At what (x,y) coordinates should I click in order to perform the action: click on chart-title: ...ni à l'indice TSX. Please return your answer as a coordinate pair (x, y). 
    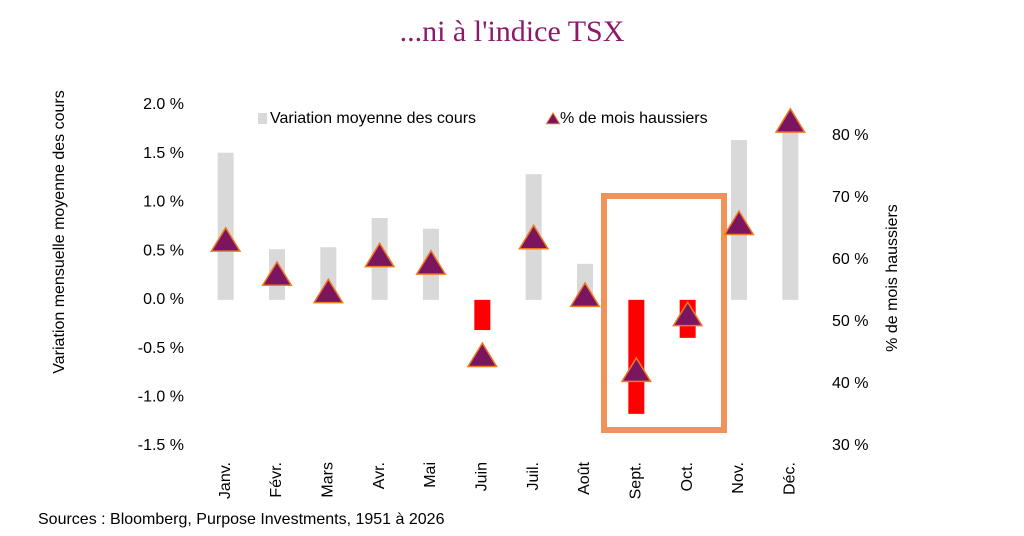
    Looking at the image, I should click on (512, 31).